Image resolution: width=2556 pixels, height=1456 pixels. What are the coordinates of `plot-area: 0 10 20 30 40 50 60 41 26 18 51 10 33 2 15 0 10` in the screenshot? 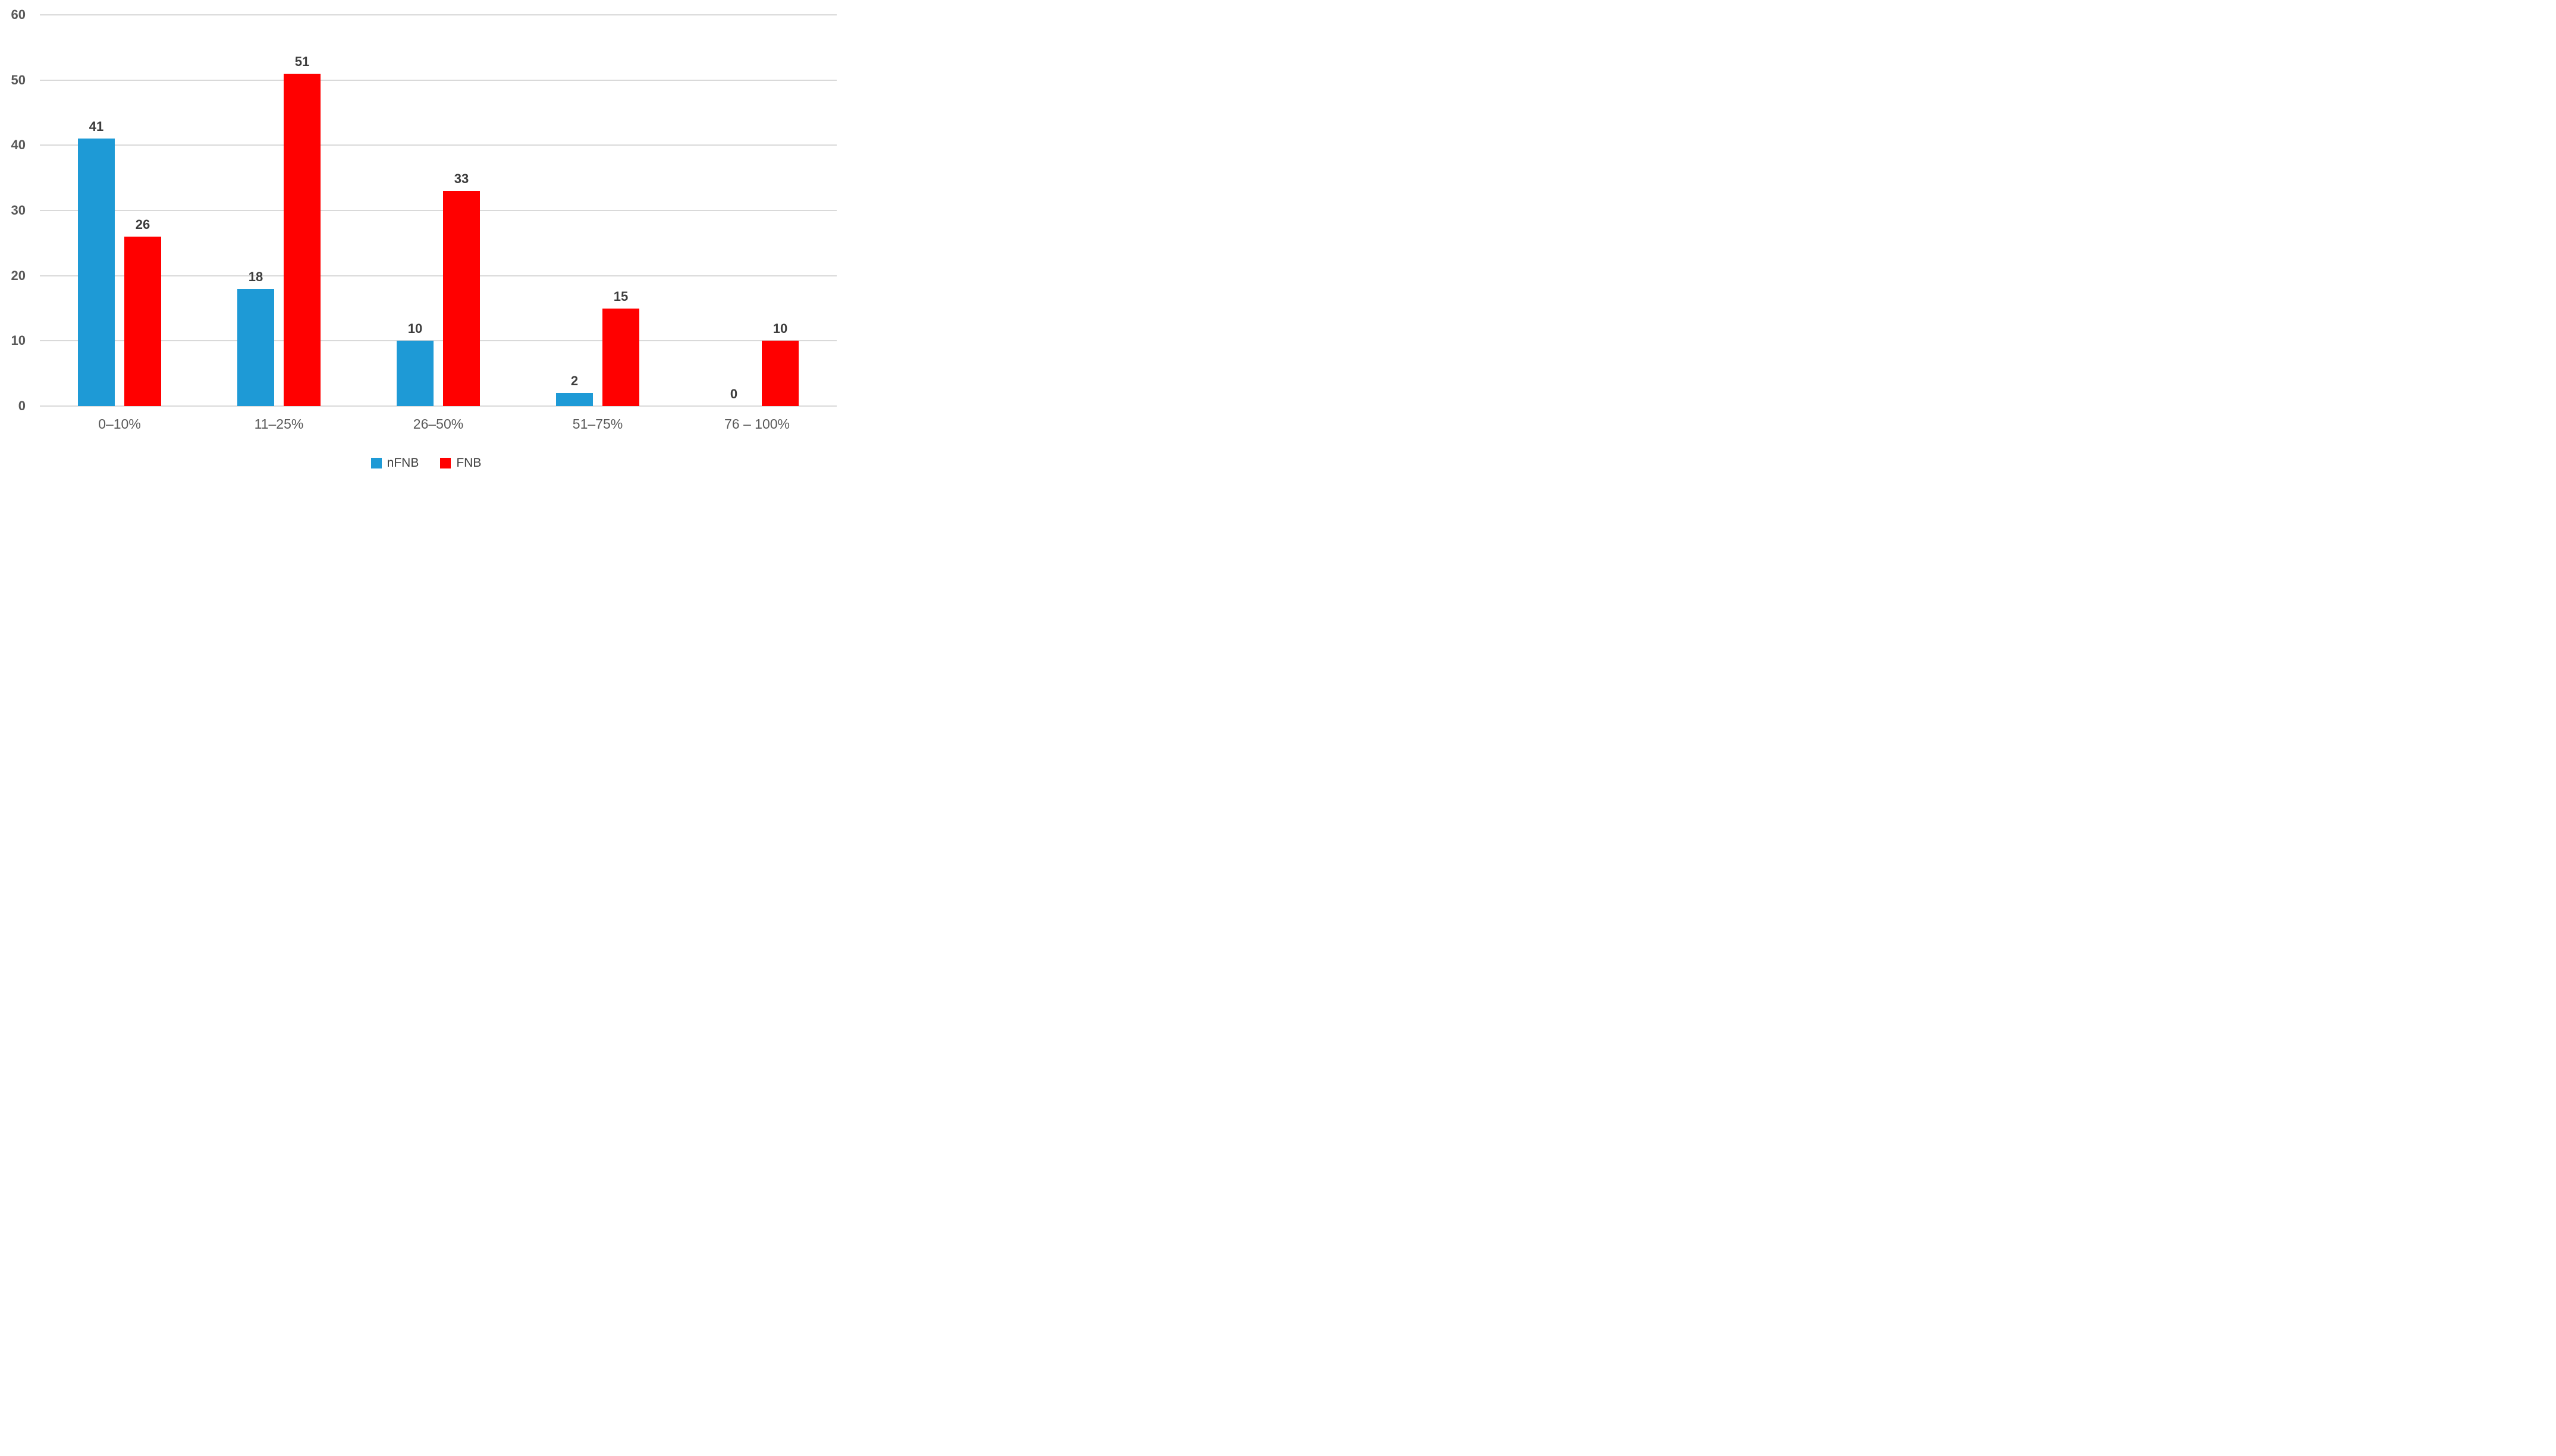 It's located at (424, 211).